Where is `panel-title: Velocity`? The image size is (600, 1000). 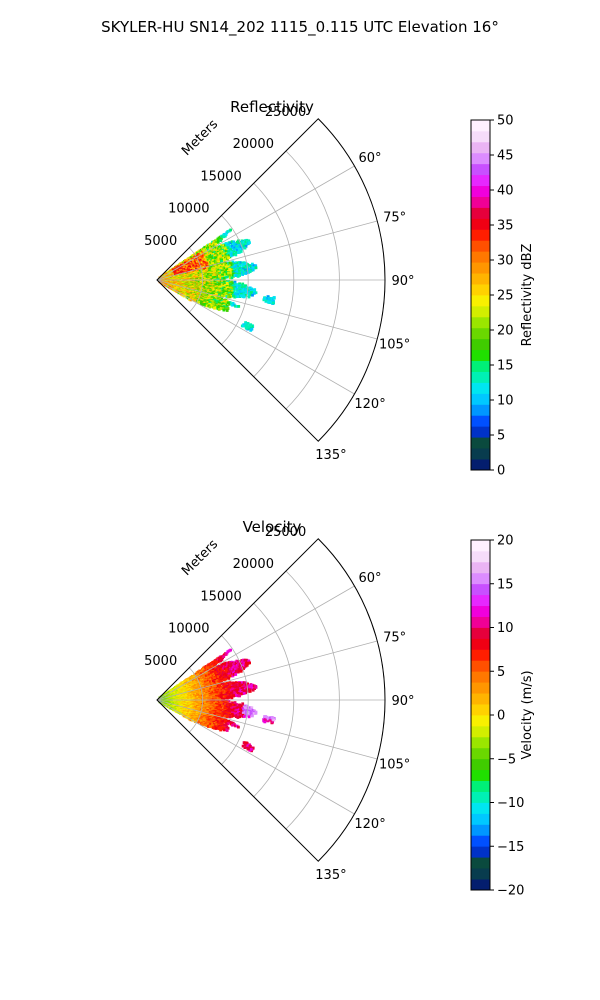
panel-title: Velocity is located at coordinates (272, 527).